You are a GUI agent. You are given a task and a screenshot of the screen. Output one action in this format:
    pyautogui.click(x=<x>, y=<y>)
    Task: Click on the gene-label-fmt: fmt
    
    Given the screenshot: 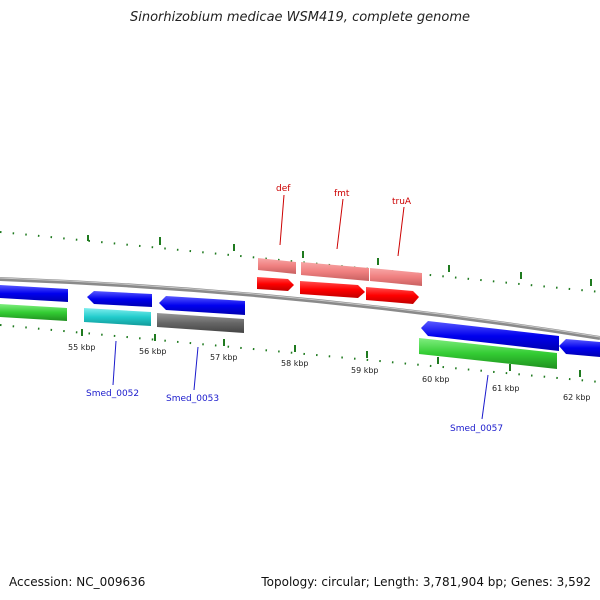 What is the action you would take?
    pyautogui.click(x=342, y=219)
    